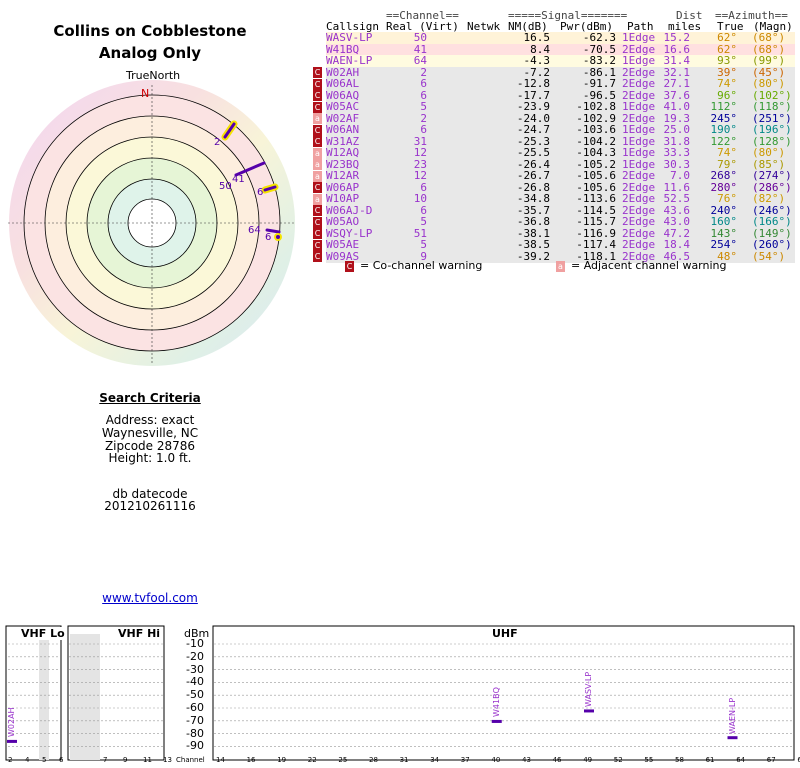 This screenshot has height=768, width=800. I want to click on cell-pwr: -96.5, so click(599, 95).